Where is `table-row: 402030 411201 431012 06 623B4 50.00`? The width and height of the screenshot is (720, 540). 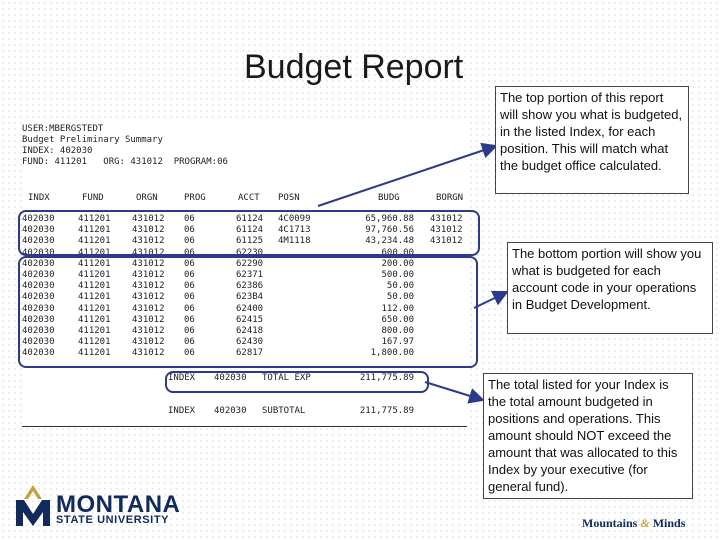 table-row: 402030 411201 431012 06 623B4 50.00 is located at coordinates (246, 297).